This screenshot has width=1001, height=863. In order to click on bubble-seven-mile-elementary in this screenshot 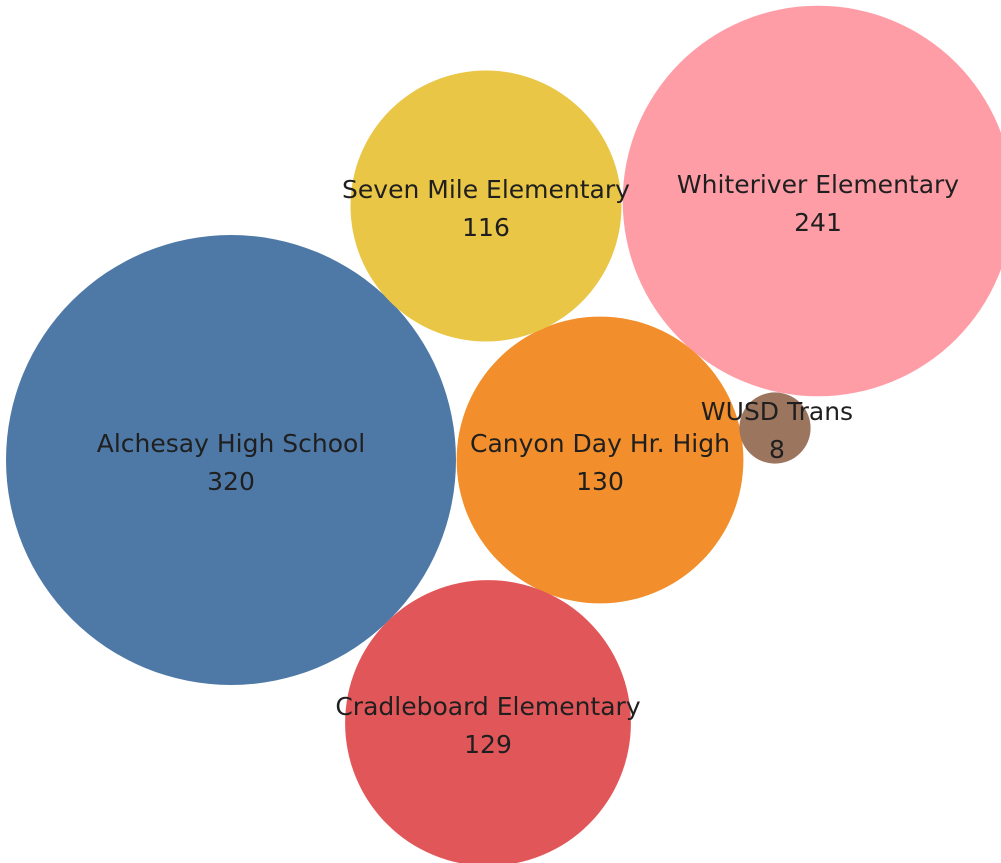, I will do `click(486, 206)`.